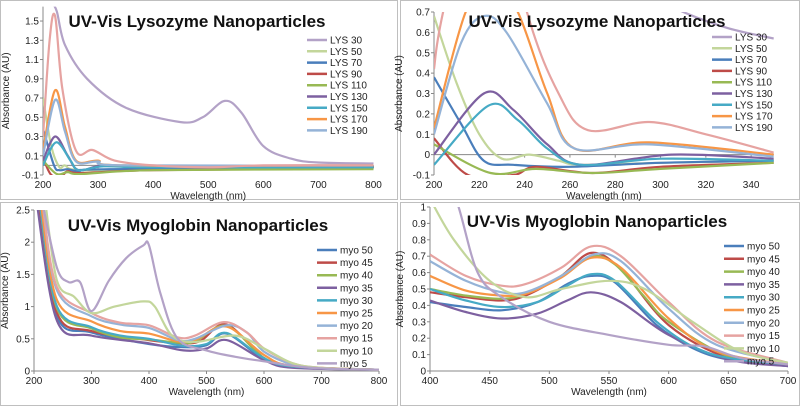 The height and width of the screenshot is (406, 800). What do you see at coordinates (356, 326) in the screenshot?
I see `legend-item: myo 20` at bounding box center [356, 326].